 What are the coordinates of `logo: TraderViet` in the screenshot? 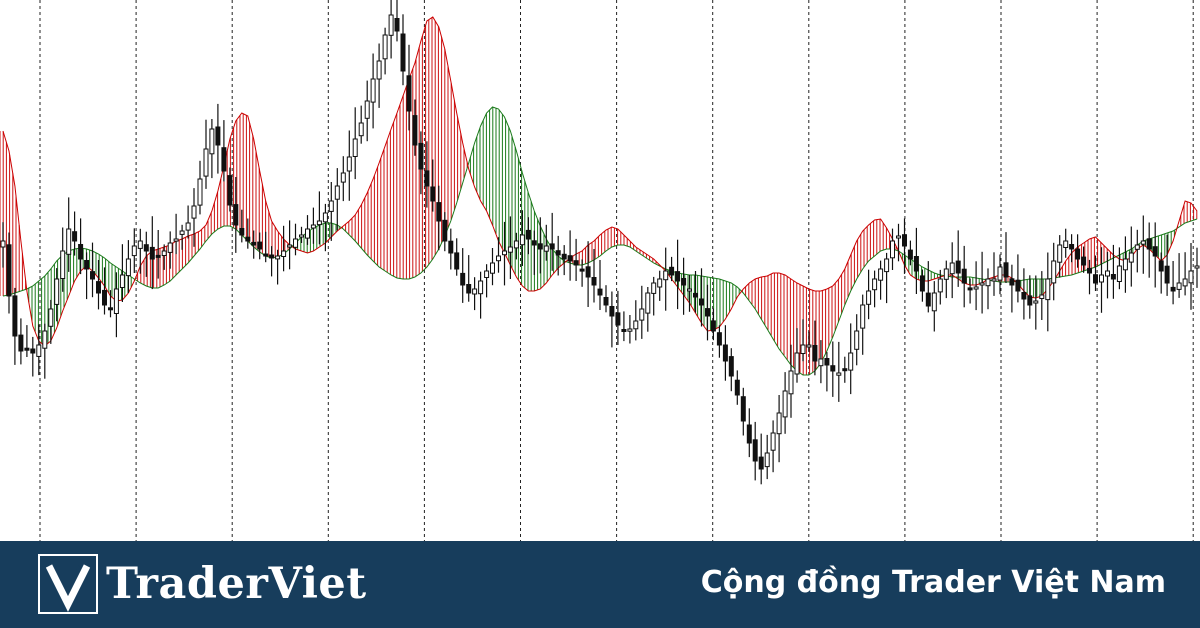 It's located at (202, 584).